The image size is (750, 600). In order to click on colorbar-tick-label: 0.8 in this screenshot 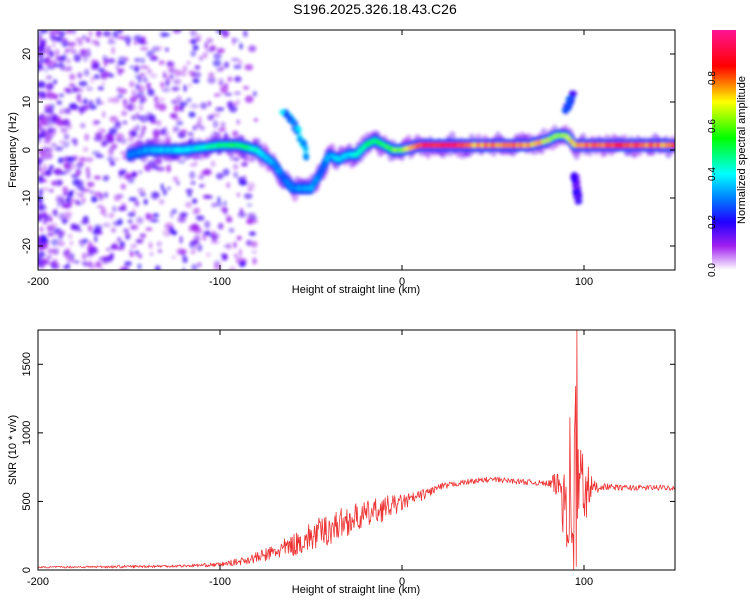, I will do `click(712, 78)`.